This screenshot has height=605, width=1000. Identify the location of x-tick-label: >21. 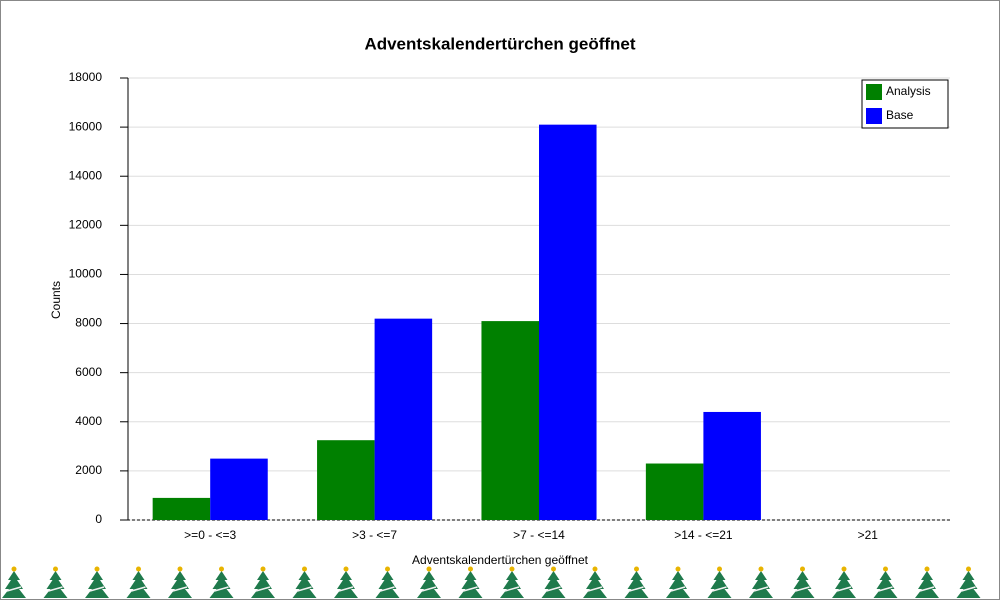
(868, 535).